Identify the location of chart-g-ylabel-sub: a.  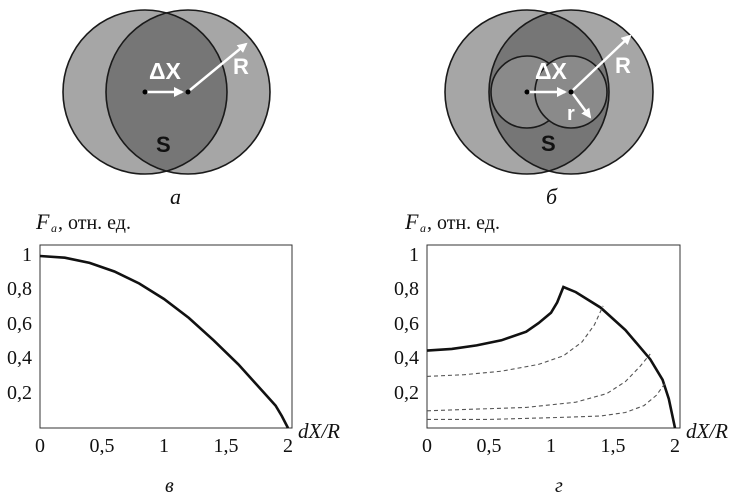
(423, 228).